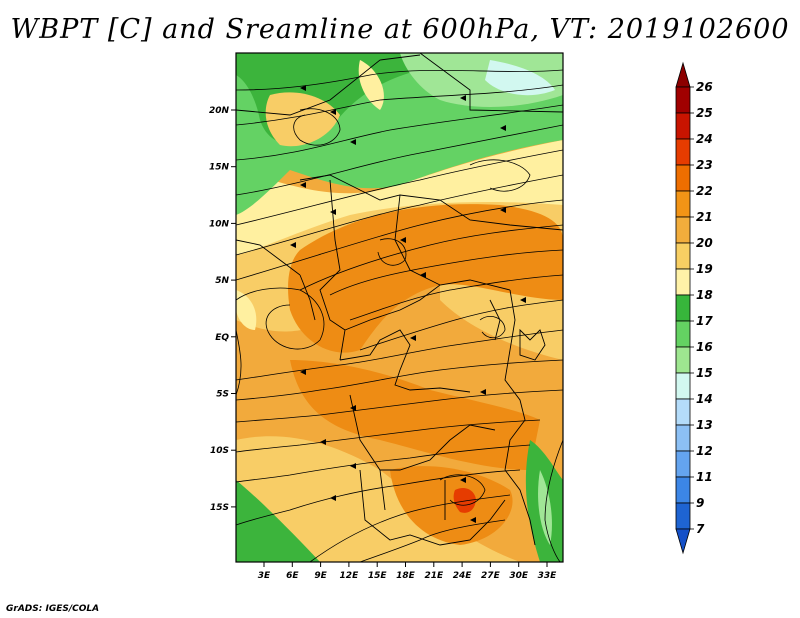 The height and width of the screenshot is (618, 800). What do you see at coordinates (219, 224) in the screenshot?
I see `lat-tick-label: 10N` at bounding box center [219, 224].